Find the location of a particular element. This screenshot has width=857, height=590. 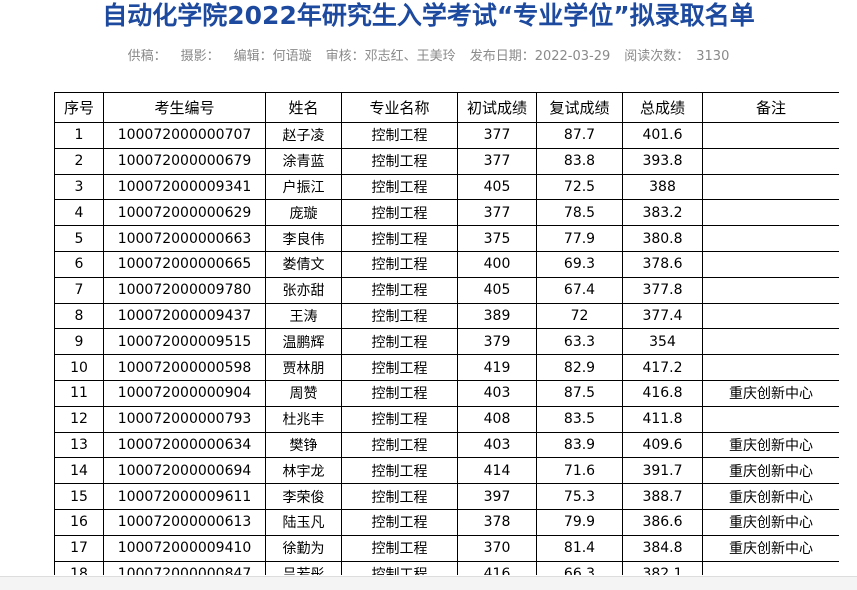

column-header: 复试成绩 is located at coordinates (579, 107).